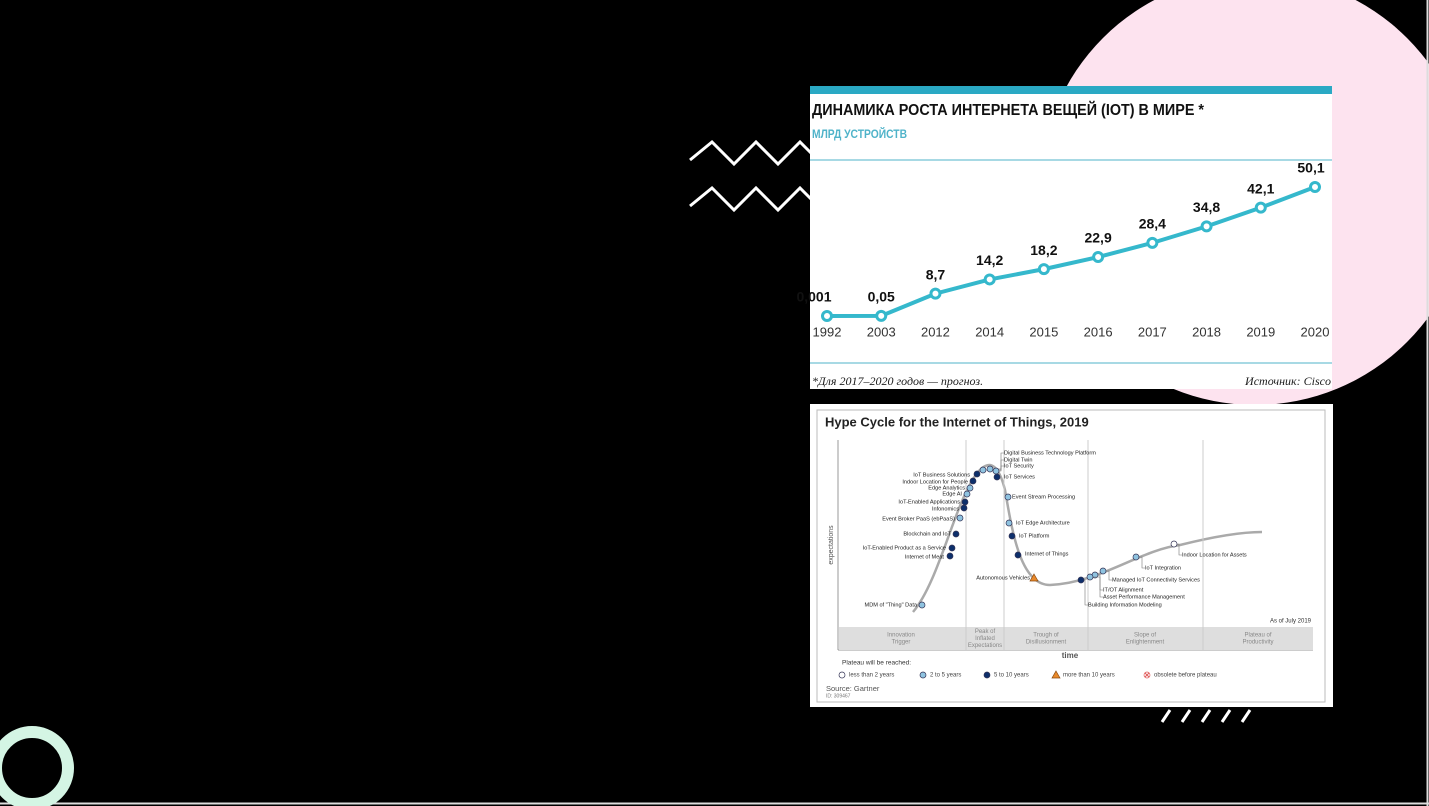 This screenshot has height=806, width=1429. I want to click on value-label: 22,9, so click(1097, 238).